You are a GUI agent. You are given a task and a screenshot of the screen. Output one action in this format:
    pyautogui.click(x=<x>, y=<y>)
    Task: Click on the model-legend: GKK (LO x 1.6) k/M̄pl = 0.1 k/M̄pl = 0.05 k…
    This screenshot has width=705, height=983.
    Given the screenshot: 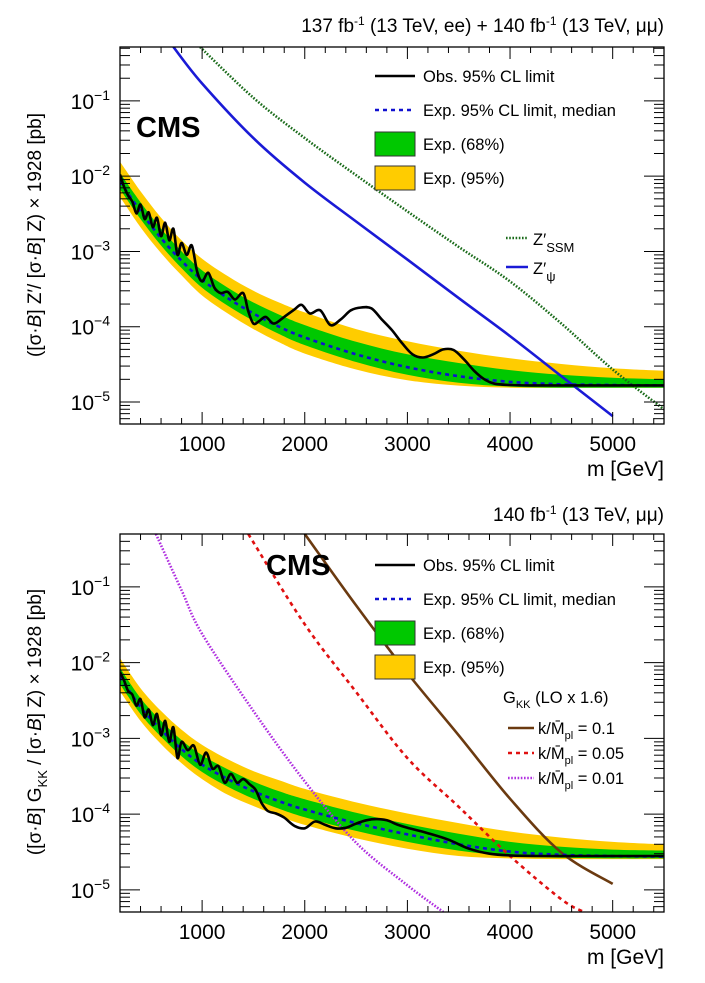 What is the action you would take?
    pyautogui.click(x=563, y=740)
    